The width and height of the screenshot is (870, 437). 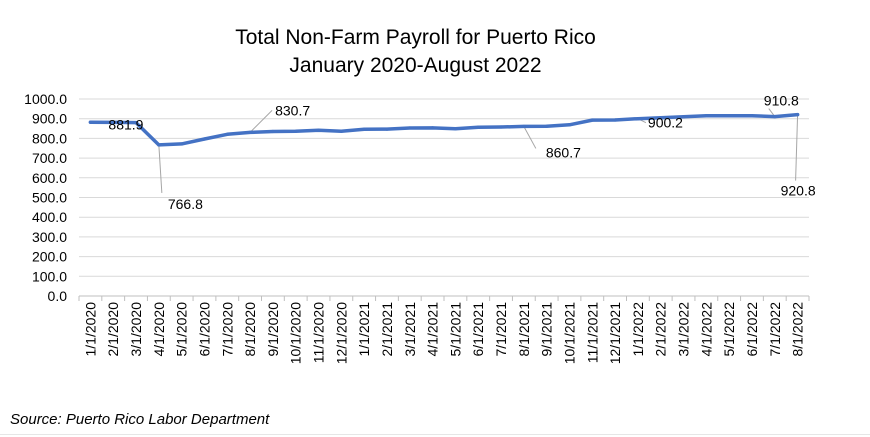 What do you see at coordinates (296, 333) in the screenshot?
I see `x-tick-label: 10/1/2020` at bounding box center [296, 333].